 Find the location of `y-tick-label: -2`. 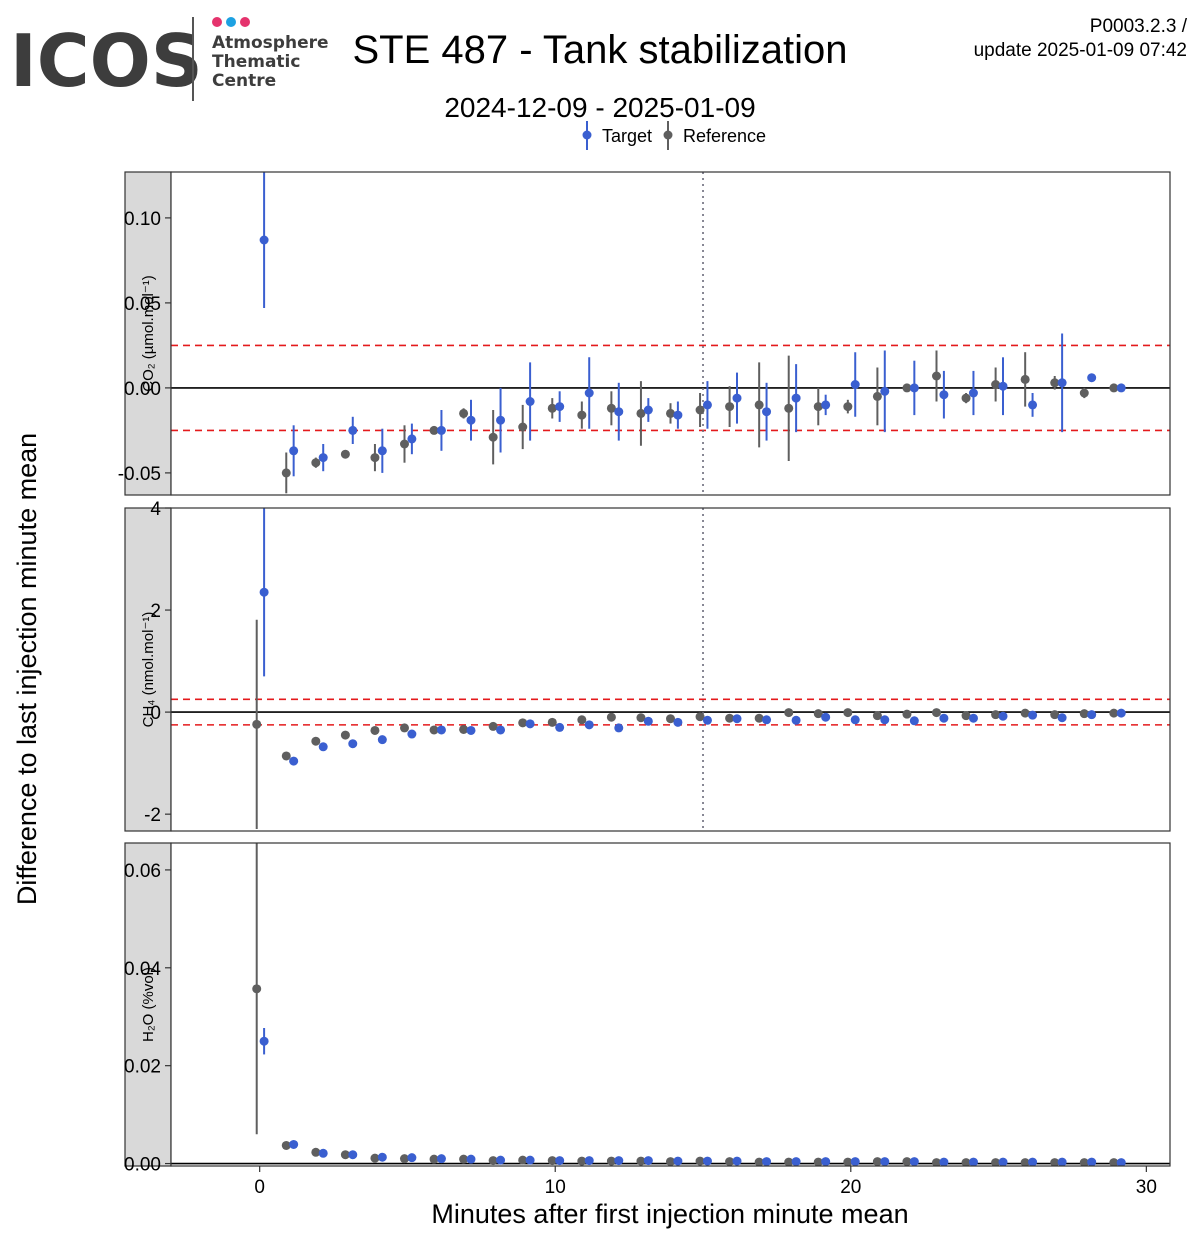

y-tick-label: -2 is located at coordinates (152, 815).